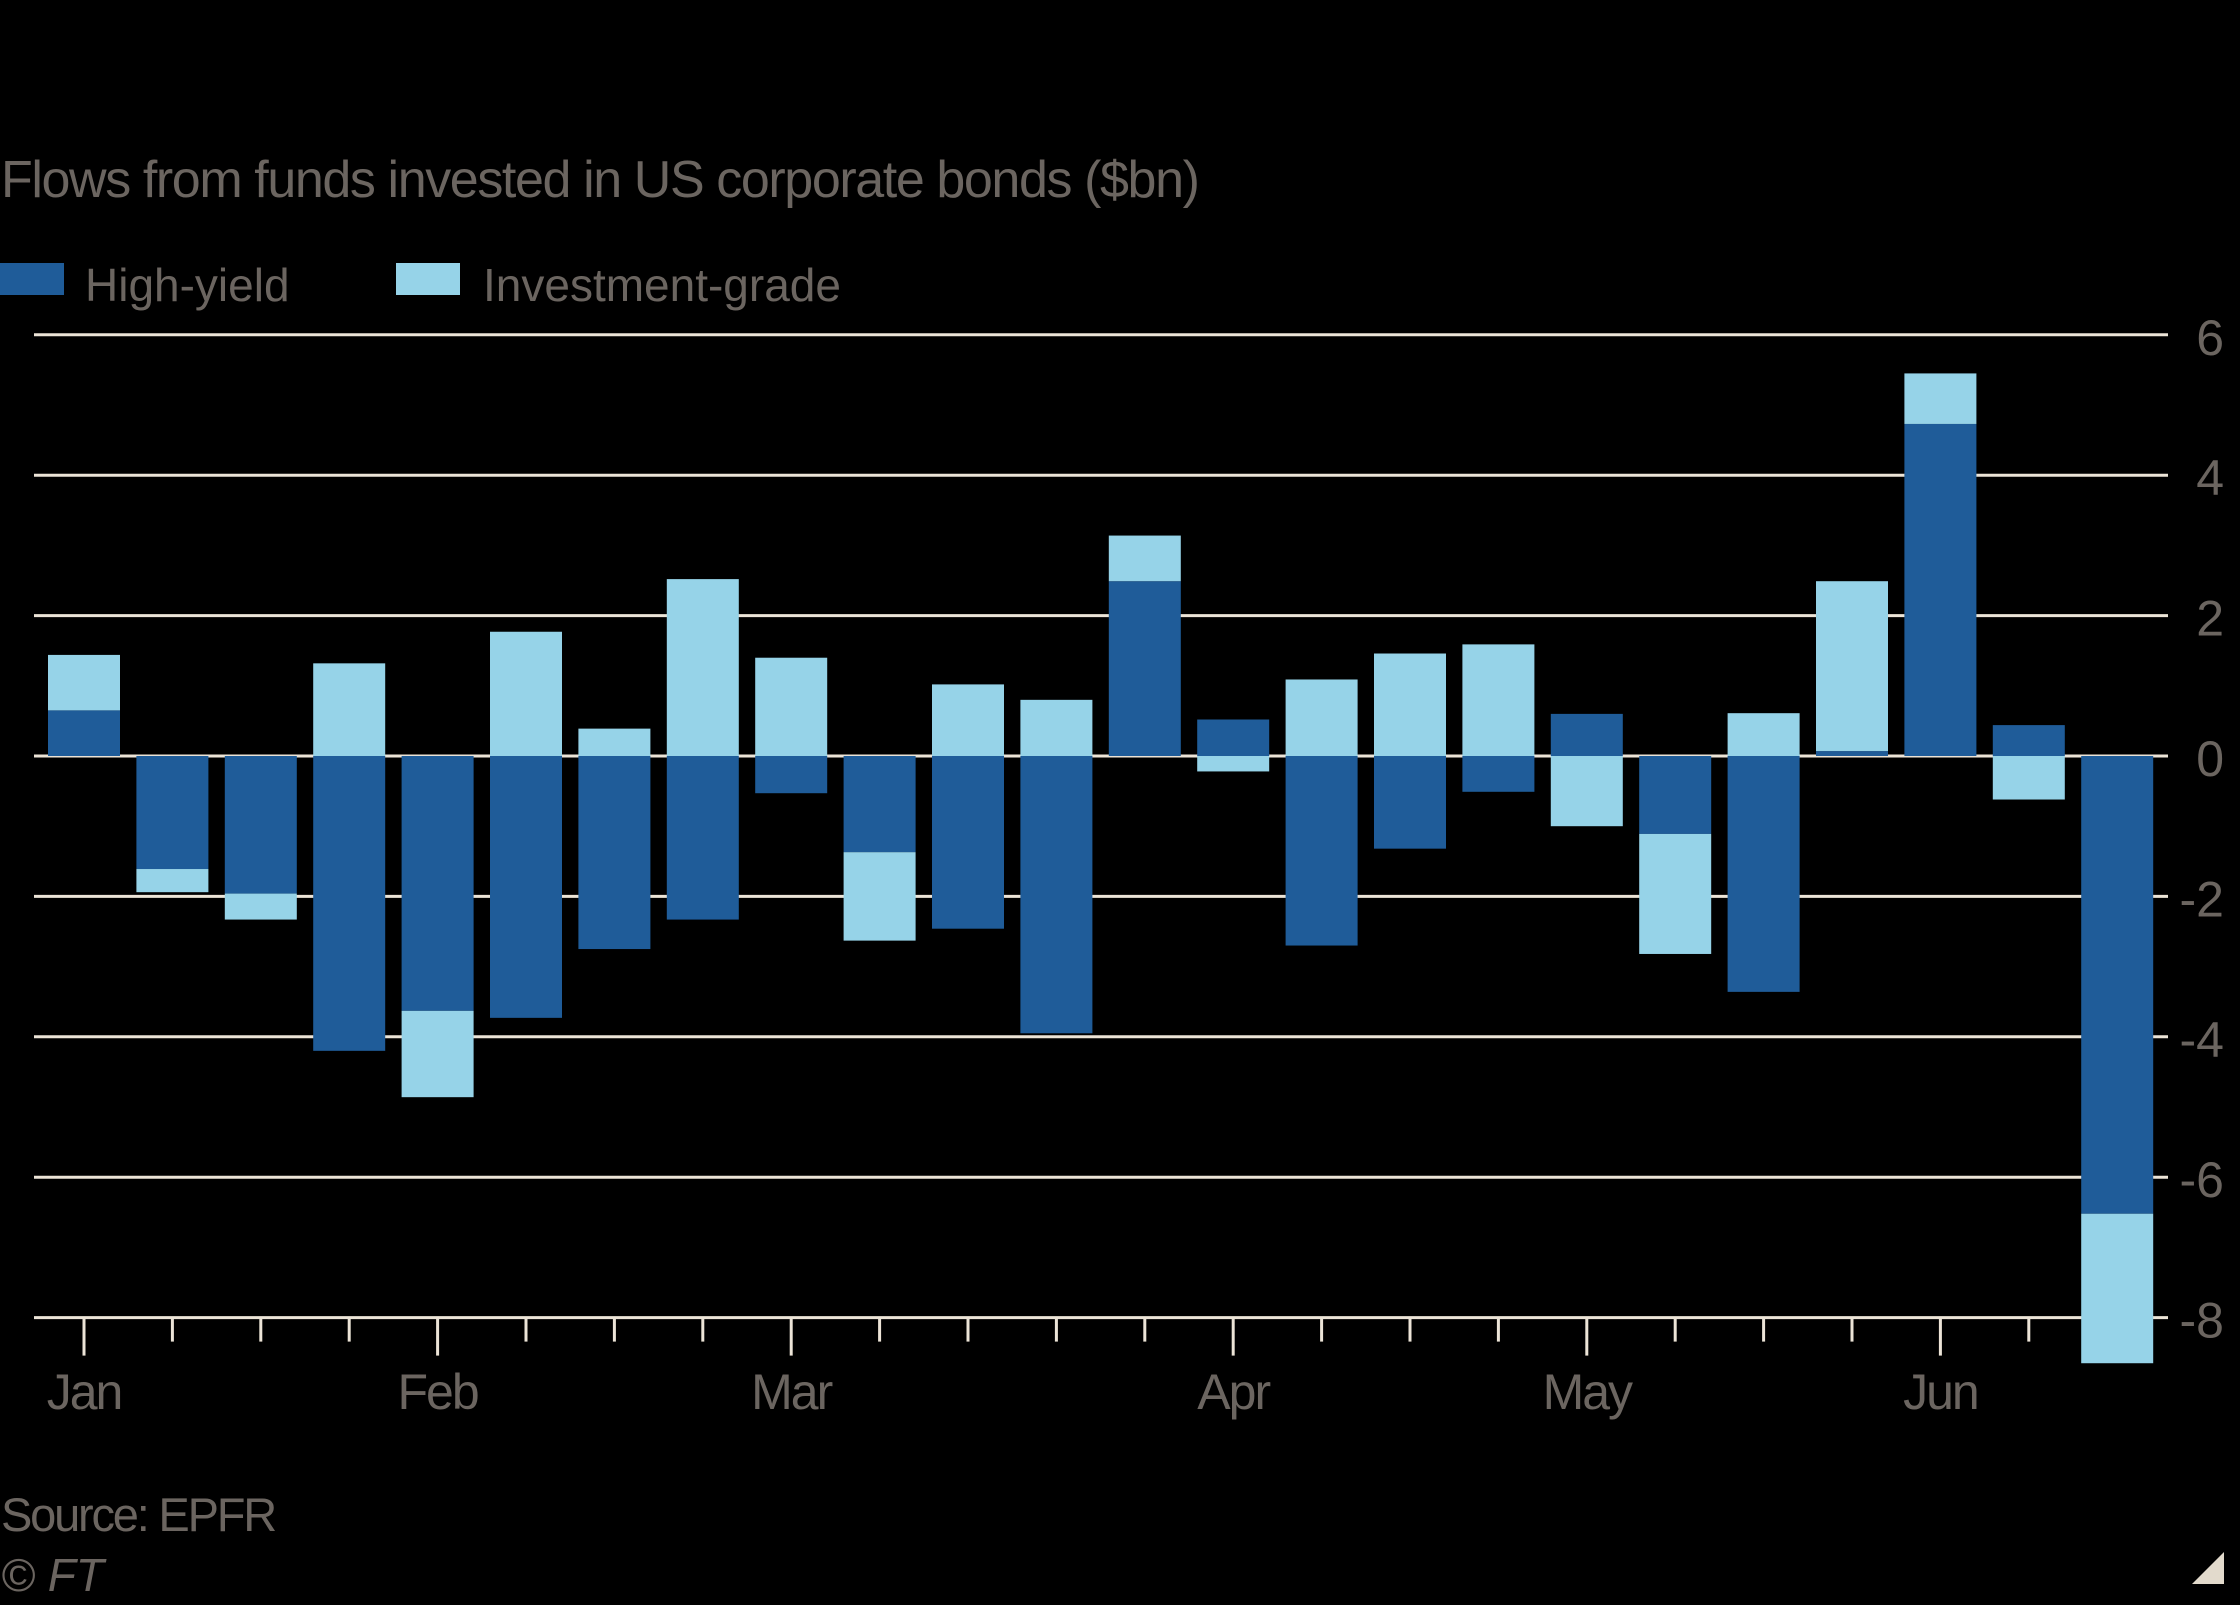  Describe the element at coordinates (438, 1392) in the screenshot. I see `svg-text: Feb` at that location.